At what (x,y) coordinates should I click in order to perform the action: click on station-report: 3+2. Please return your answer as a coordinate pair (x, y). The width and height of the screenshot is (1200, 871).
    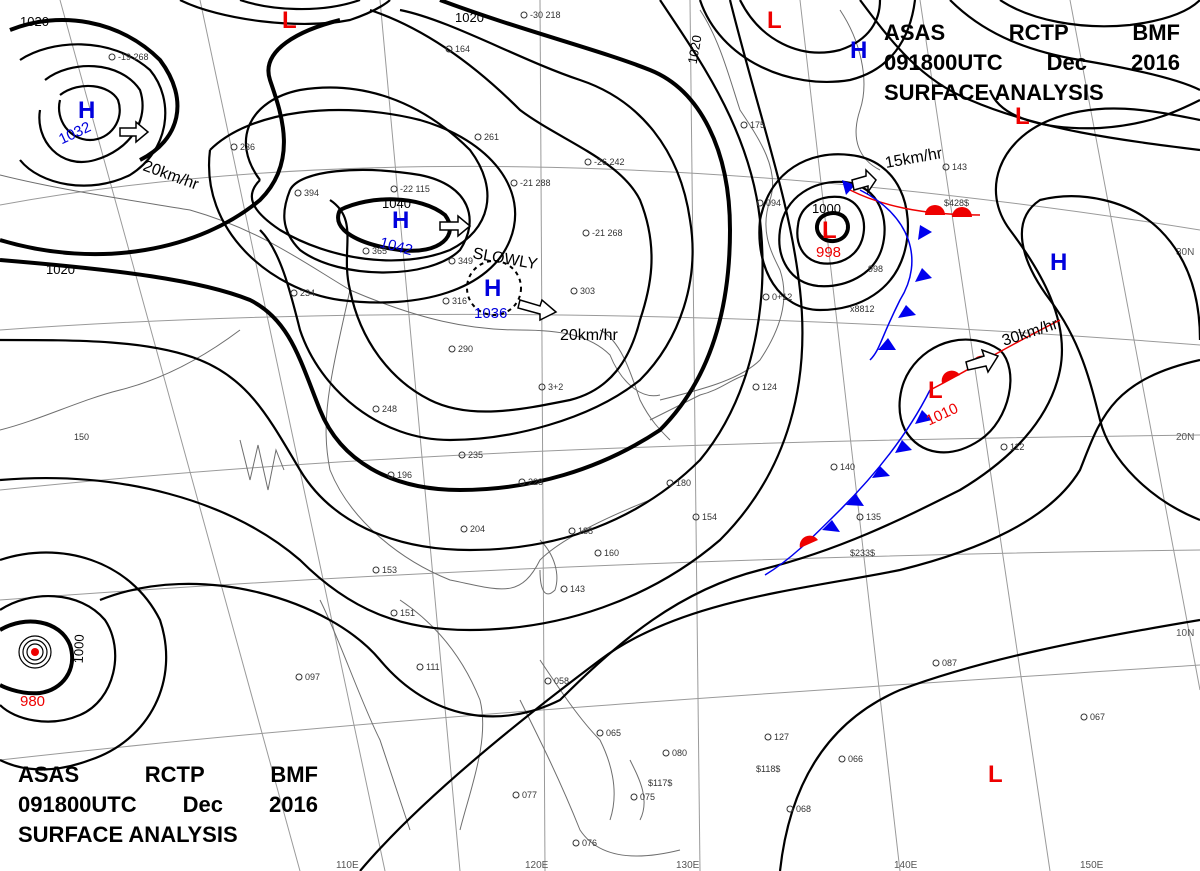
    Looking at the image, I should click on (555, 387).